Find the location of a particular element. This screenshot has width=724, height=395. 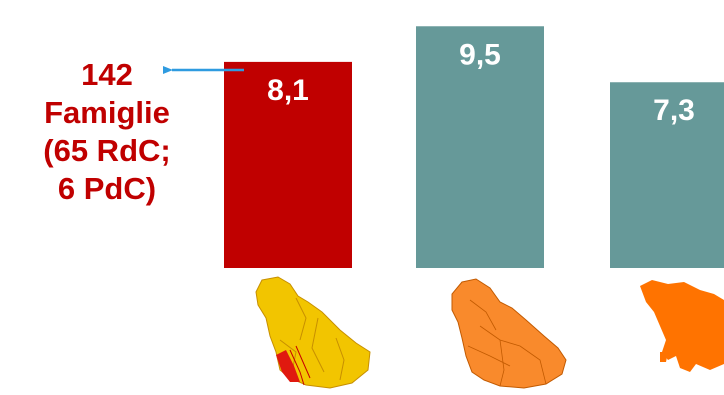

annotation-line-families: Famiglie is located at coordinates (107, 112).